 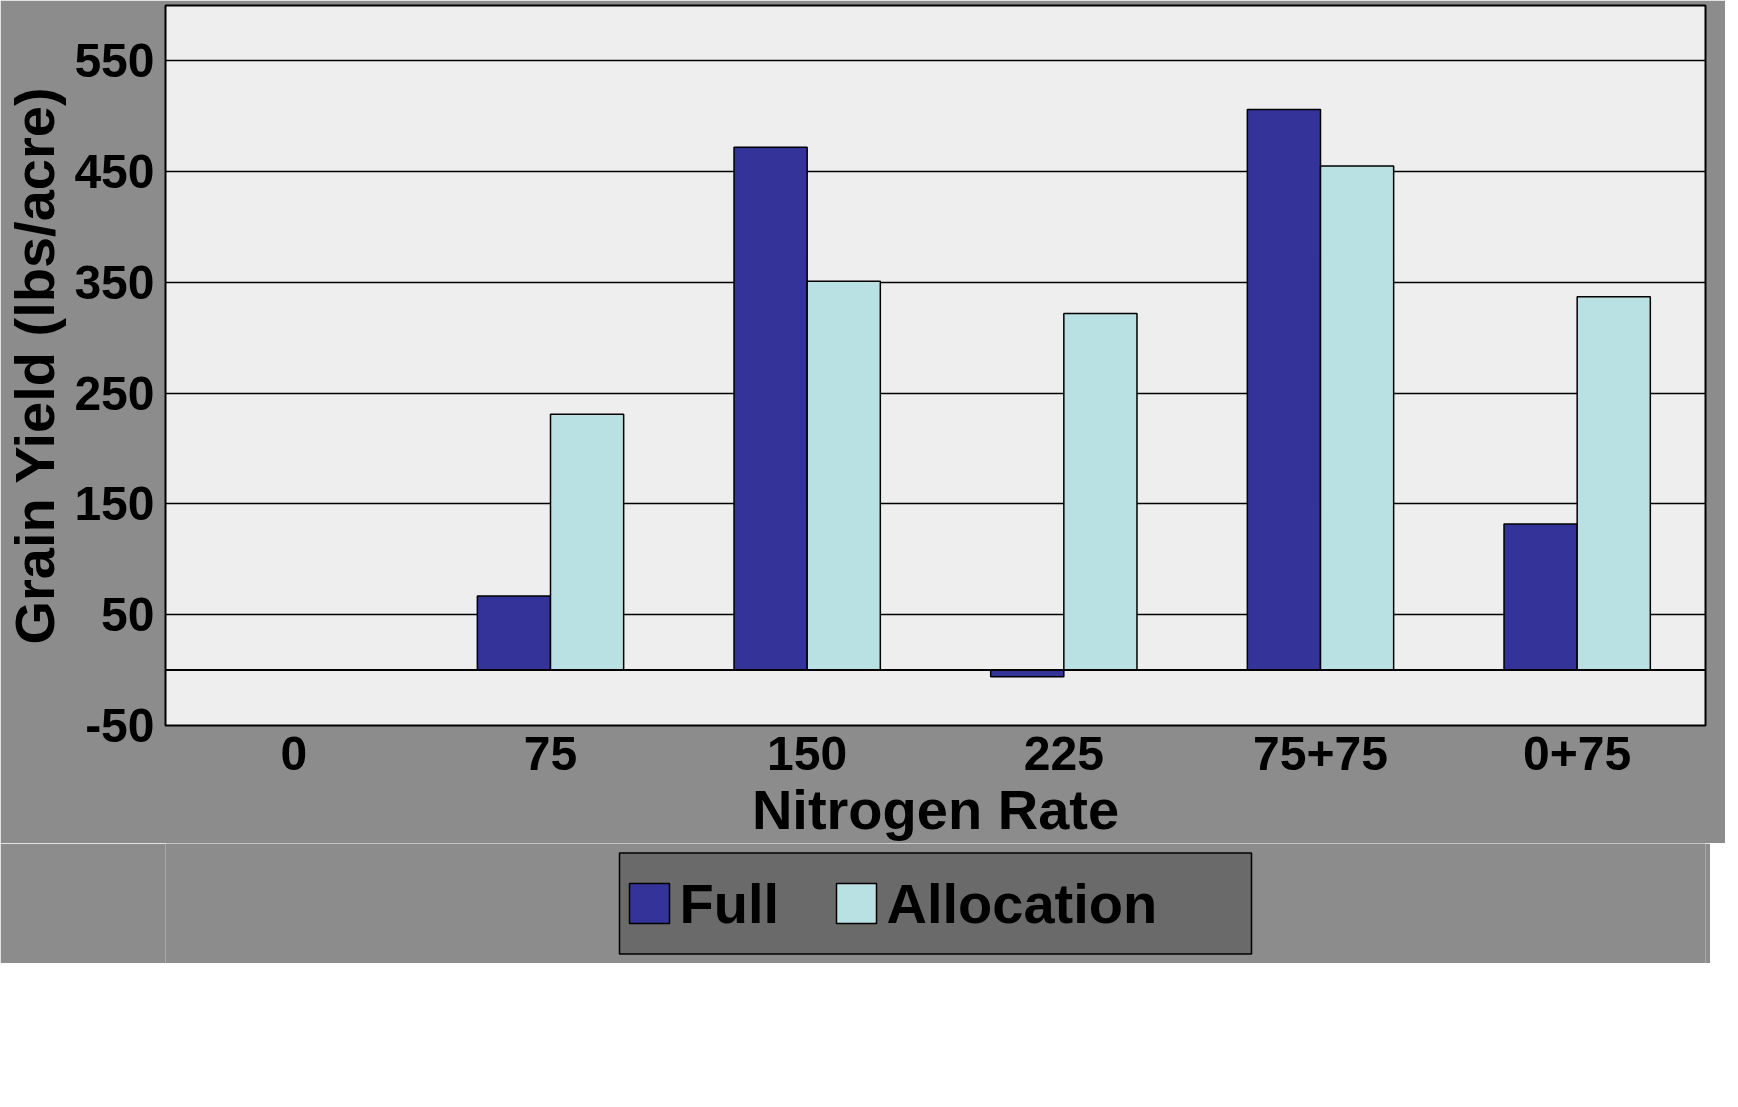 I want to click on y-tick-label: 350, so click(x=114, y=282).